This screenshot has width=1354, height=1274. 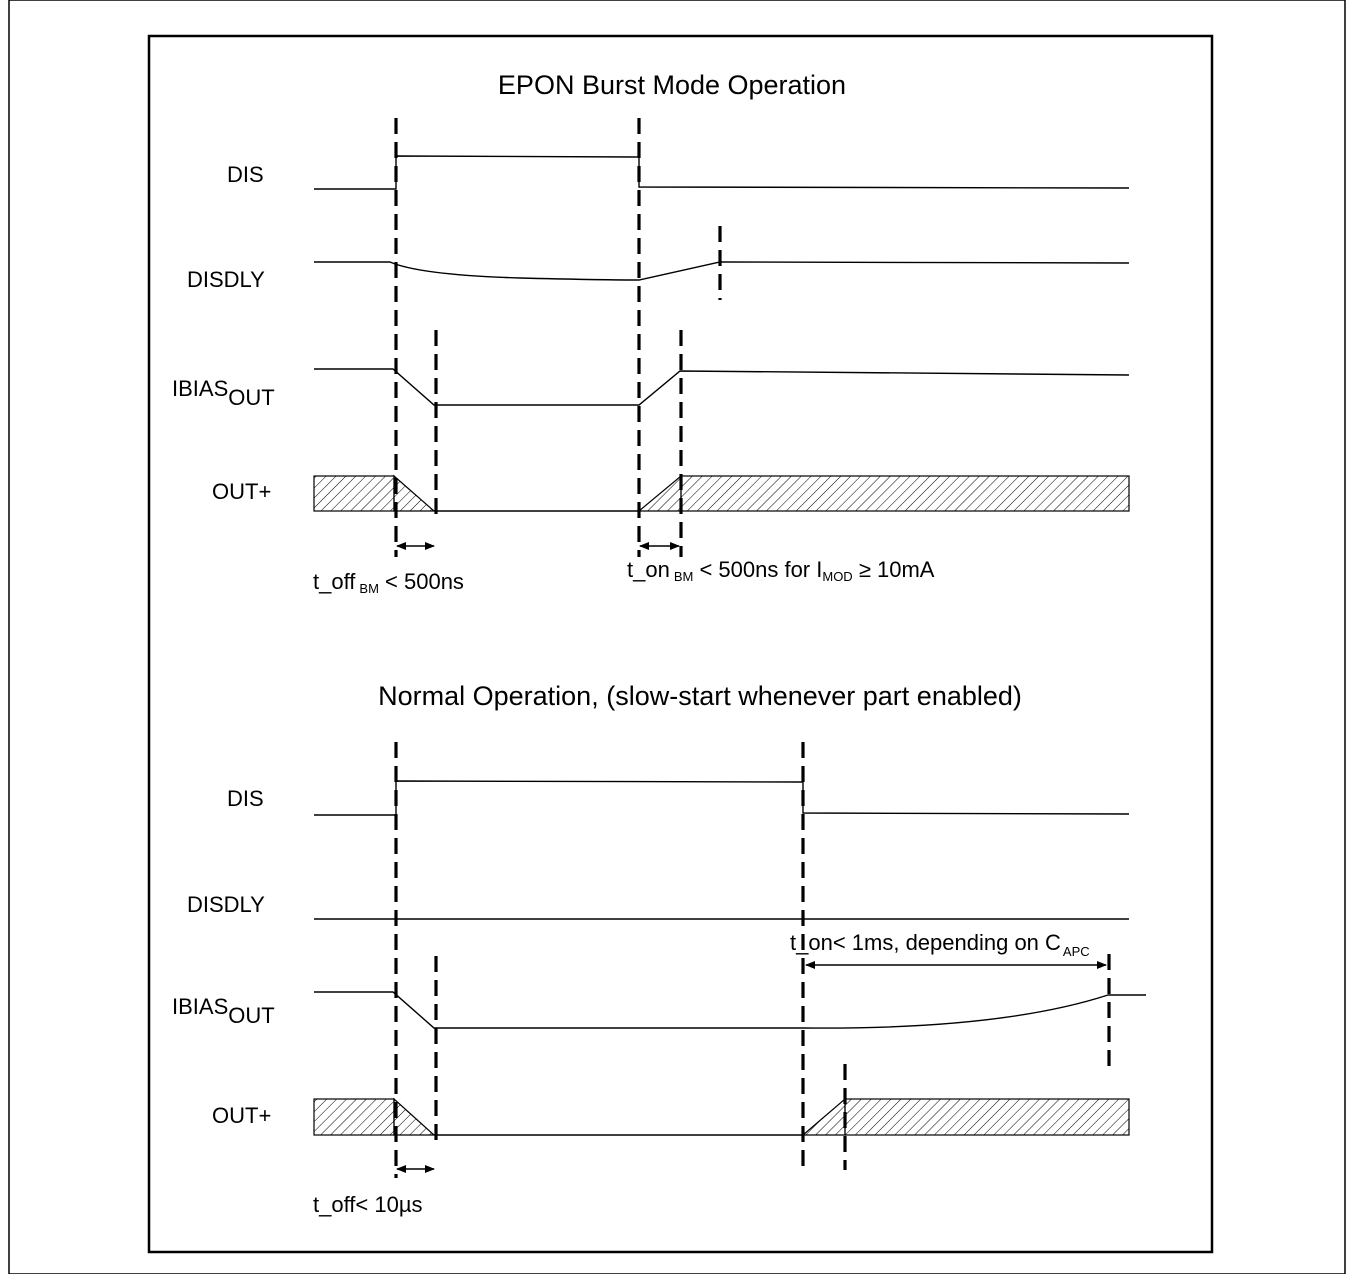 I want to click on ton-annotation-2: t_on< 1ms, depending on C APC, so click(x=940, y=944).